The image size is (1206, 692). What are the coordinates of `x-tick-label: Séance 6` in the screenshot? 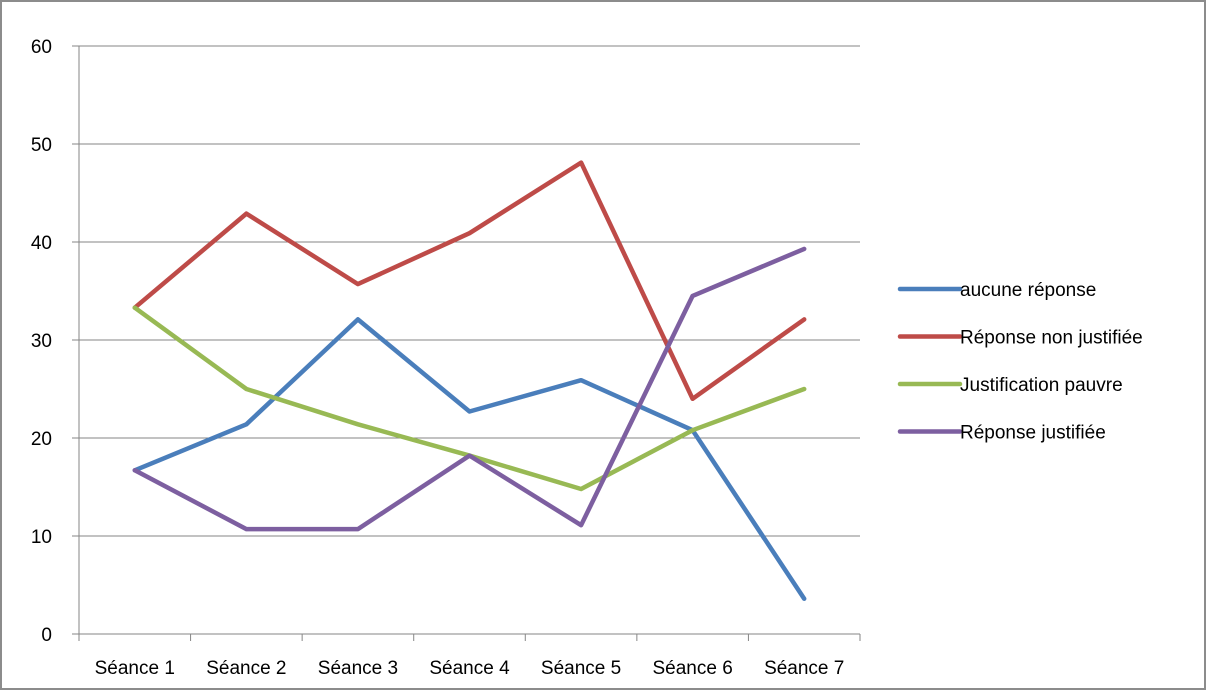 It's located at (692, 668).